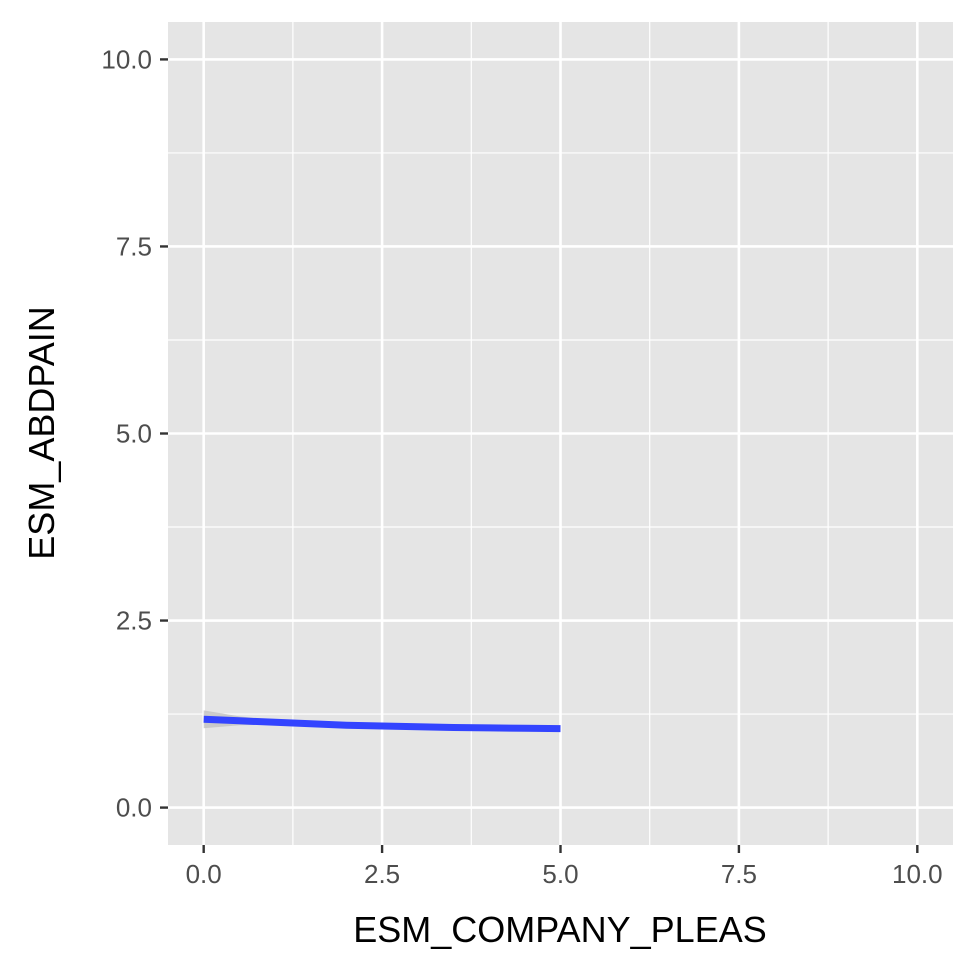 Image resolution: width=975 pixels, height=975 pixels. I want to click on x-tick-label: 0.0, so click(204, 874).